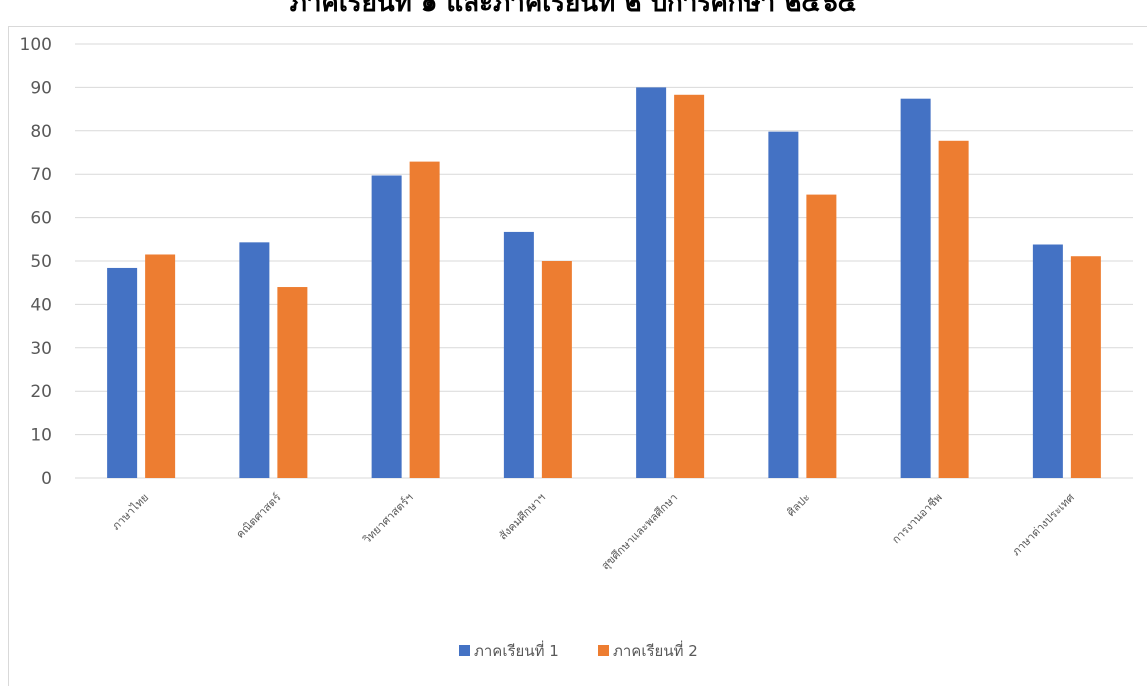 This screenshot has width=1147, height=686. Describe the element at coordinates (639, 531) in the screenshot. I see `x-tick-label: สุขศึกษาและพลศึกษา` at that location.